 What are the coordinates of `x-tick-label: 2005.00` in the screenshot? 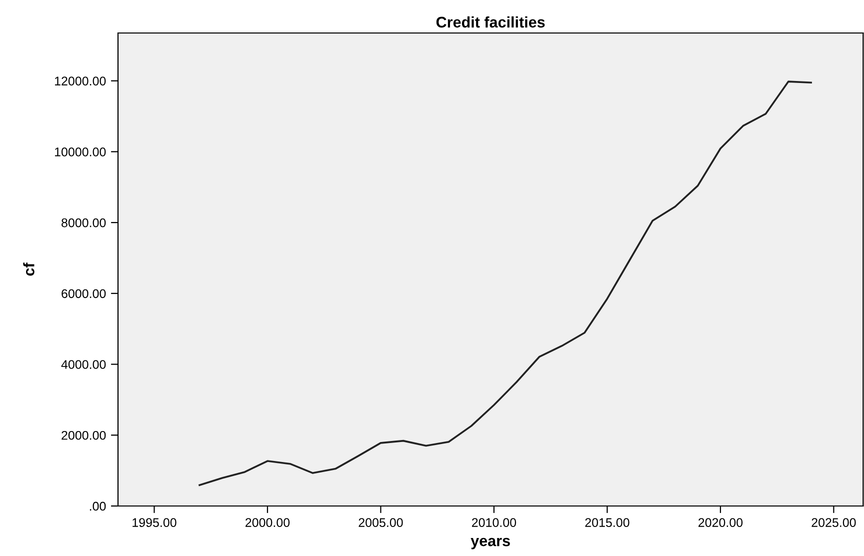 It's located at (380, 522).